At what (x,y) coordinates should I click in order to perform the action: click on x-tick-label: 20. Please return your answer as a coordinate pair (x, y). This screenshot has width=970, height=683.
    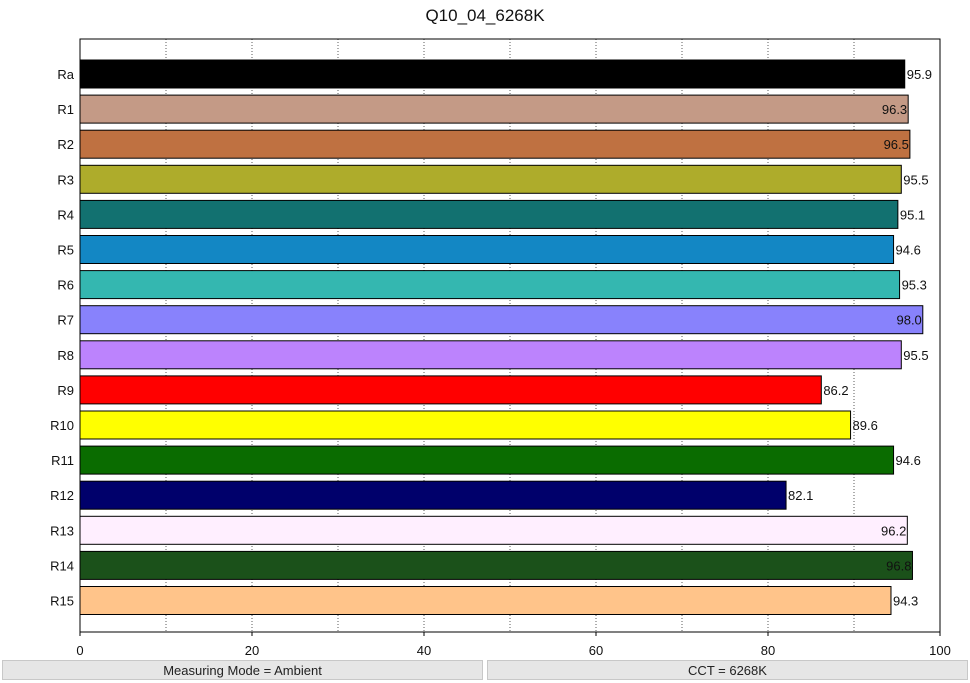
    Looking at the image, I should click on (252, 650).